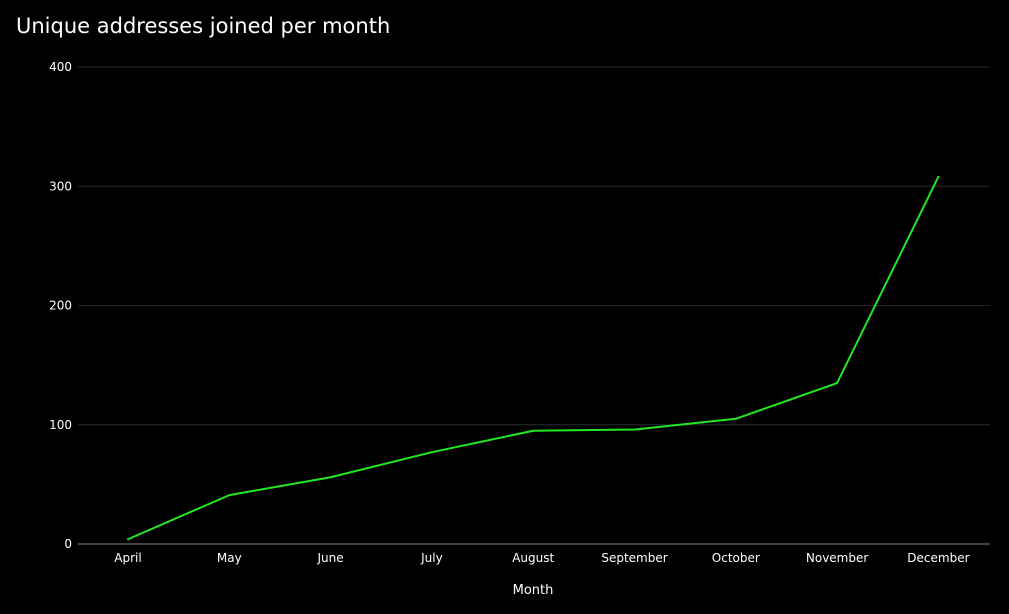 Image resolution: width=1009 pixels, height=614 pixels. I want to click on data-point-november, so click(837, 383).